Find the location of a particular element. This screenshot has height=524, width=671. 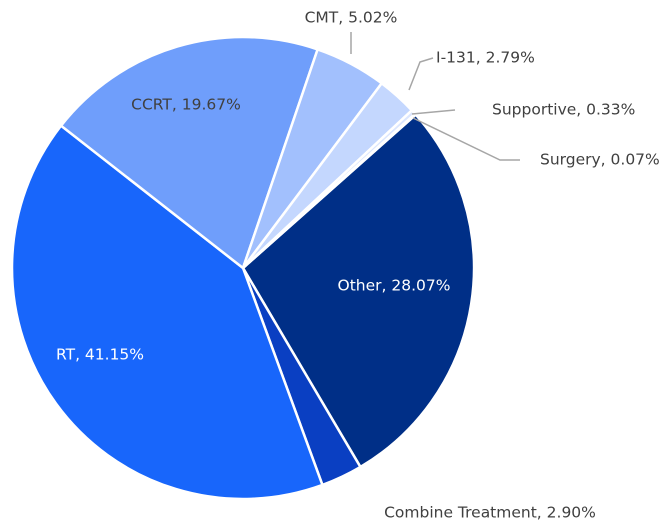

data-label: RT, 41.15% is located at coordinates (100, 355).